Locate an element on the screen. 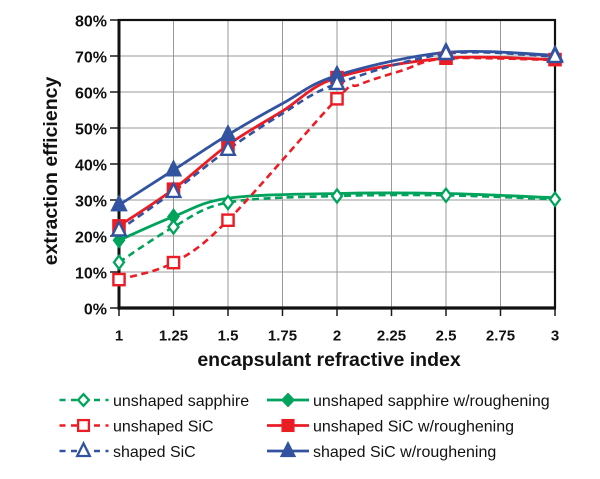  svg-text: 30% is located at coordinates (91, 202).